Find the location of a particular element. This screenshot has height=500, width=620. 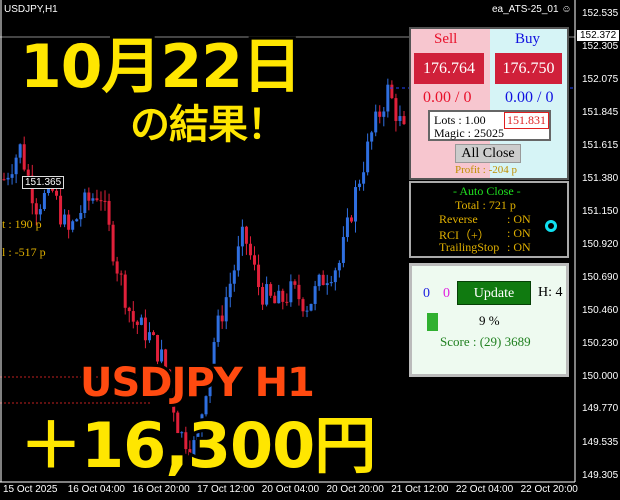

buy-label: Buy is located at coordinates (528, 39).